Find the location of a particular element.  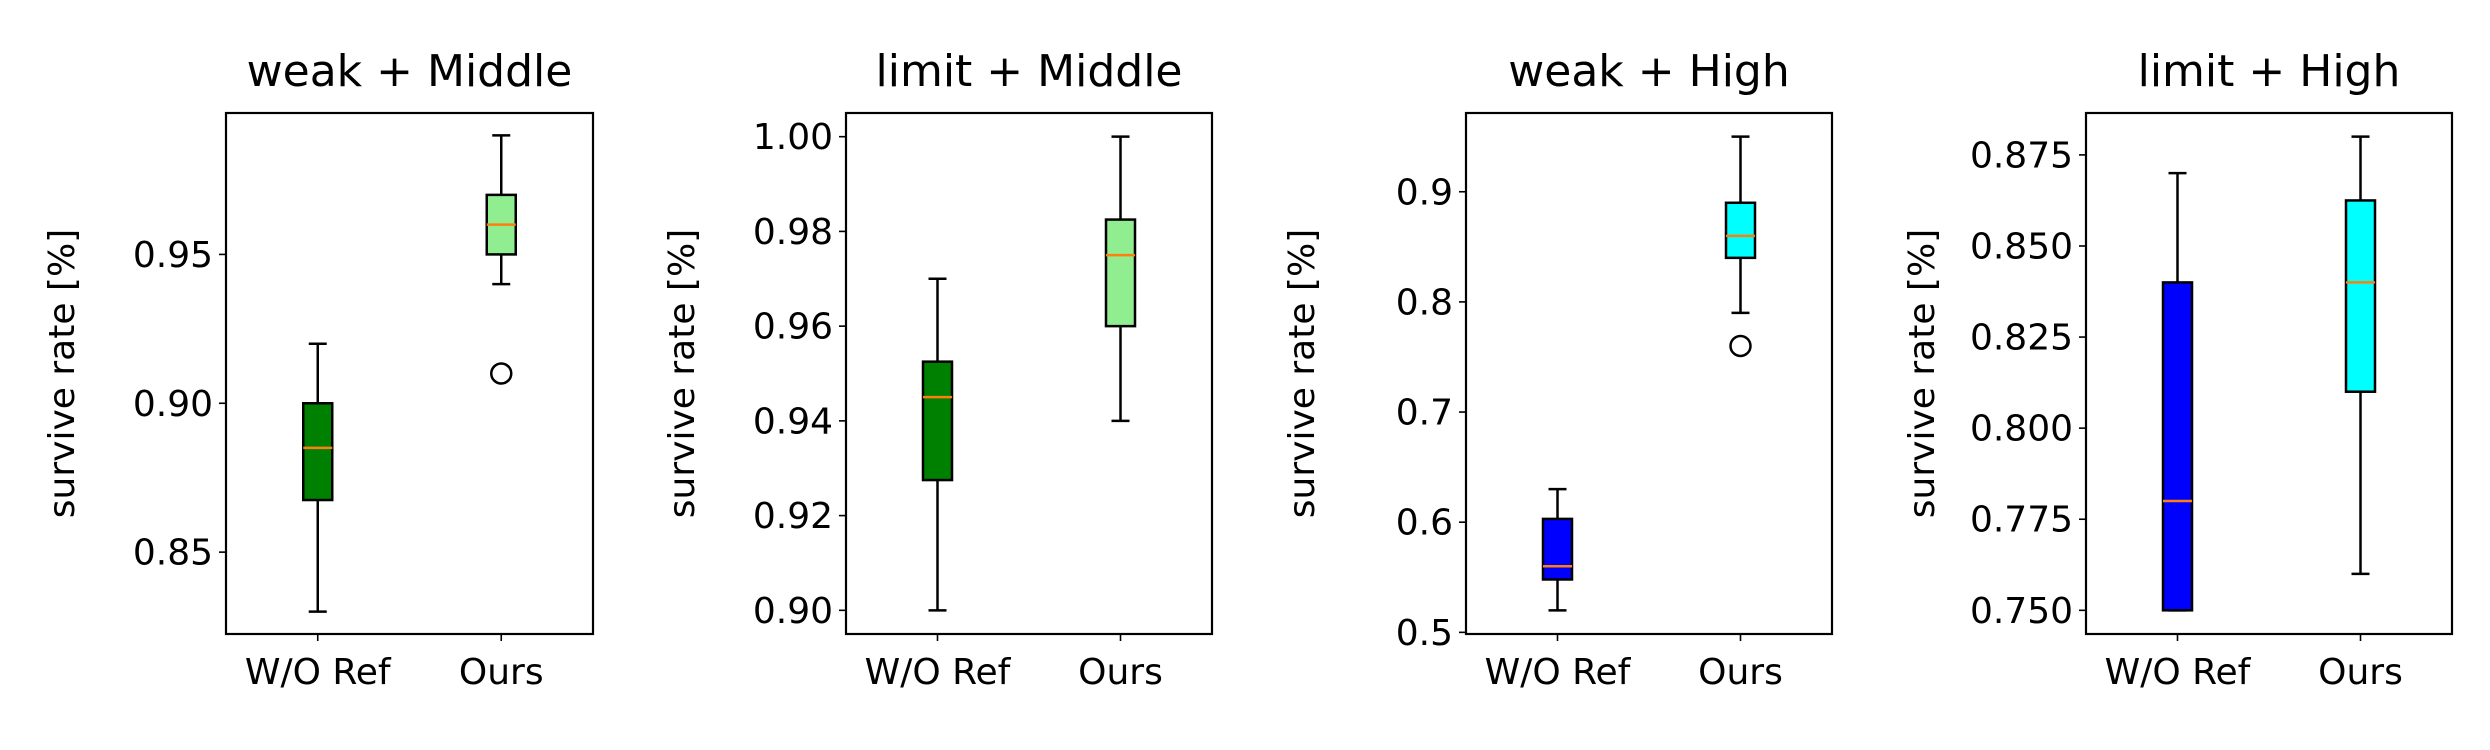

y-tick-label: 0.95 is located at coordinates (173, 255).